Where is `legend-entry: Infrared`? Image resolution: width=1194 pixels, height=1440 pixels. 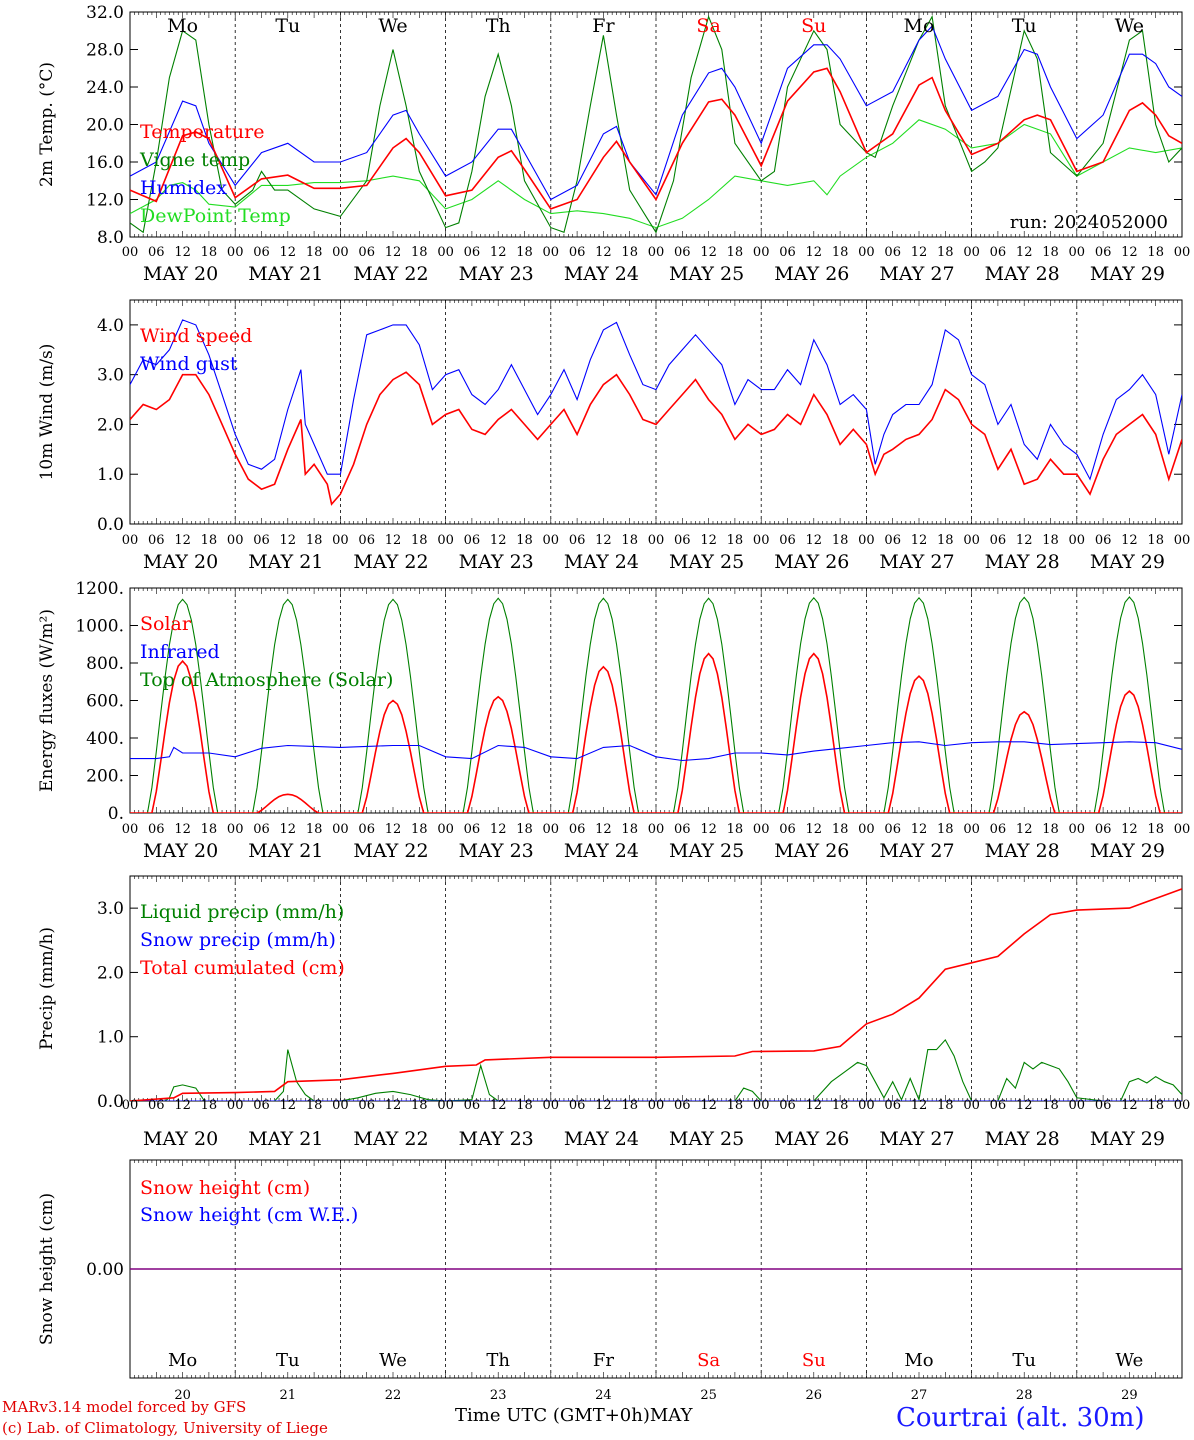 legend-entry: Infrared is located at coordinates (180, 652).